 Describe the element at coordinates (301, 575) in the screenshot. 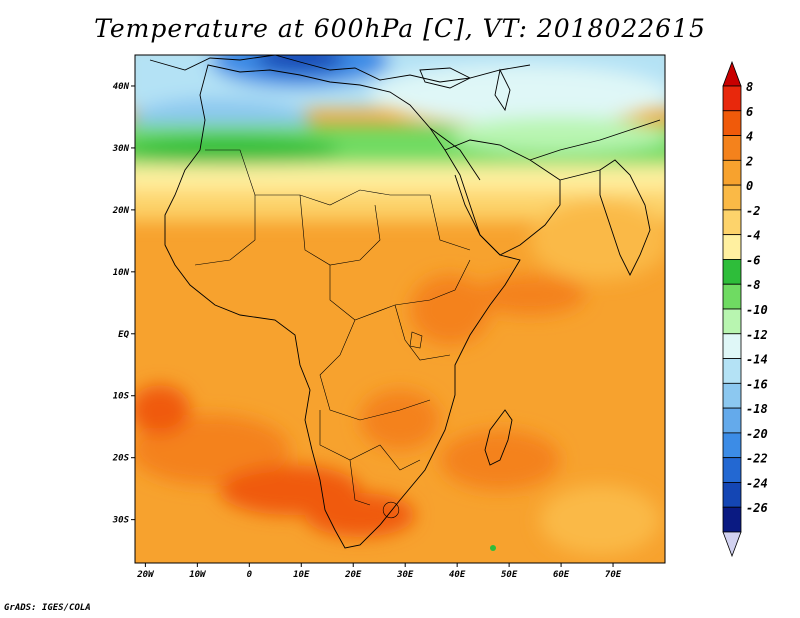

I see `lon-tick-label: 10E` at that location.